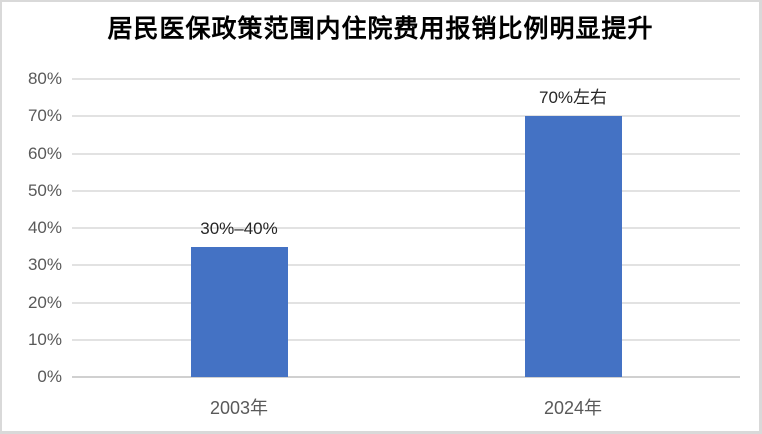 The width and height of the screenshot is (762, 434). What do you see at coordinates (44, 116) in the screenshot?
I see `y-tick-label: 70%` at bounding box center [44, 116].